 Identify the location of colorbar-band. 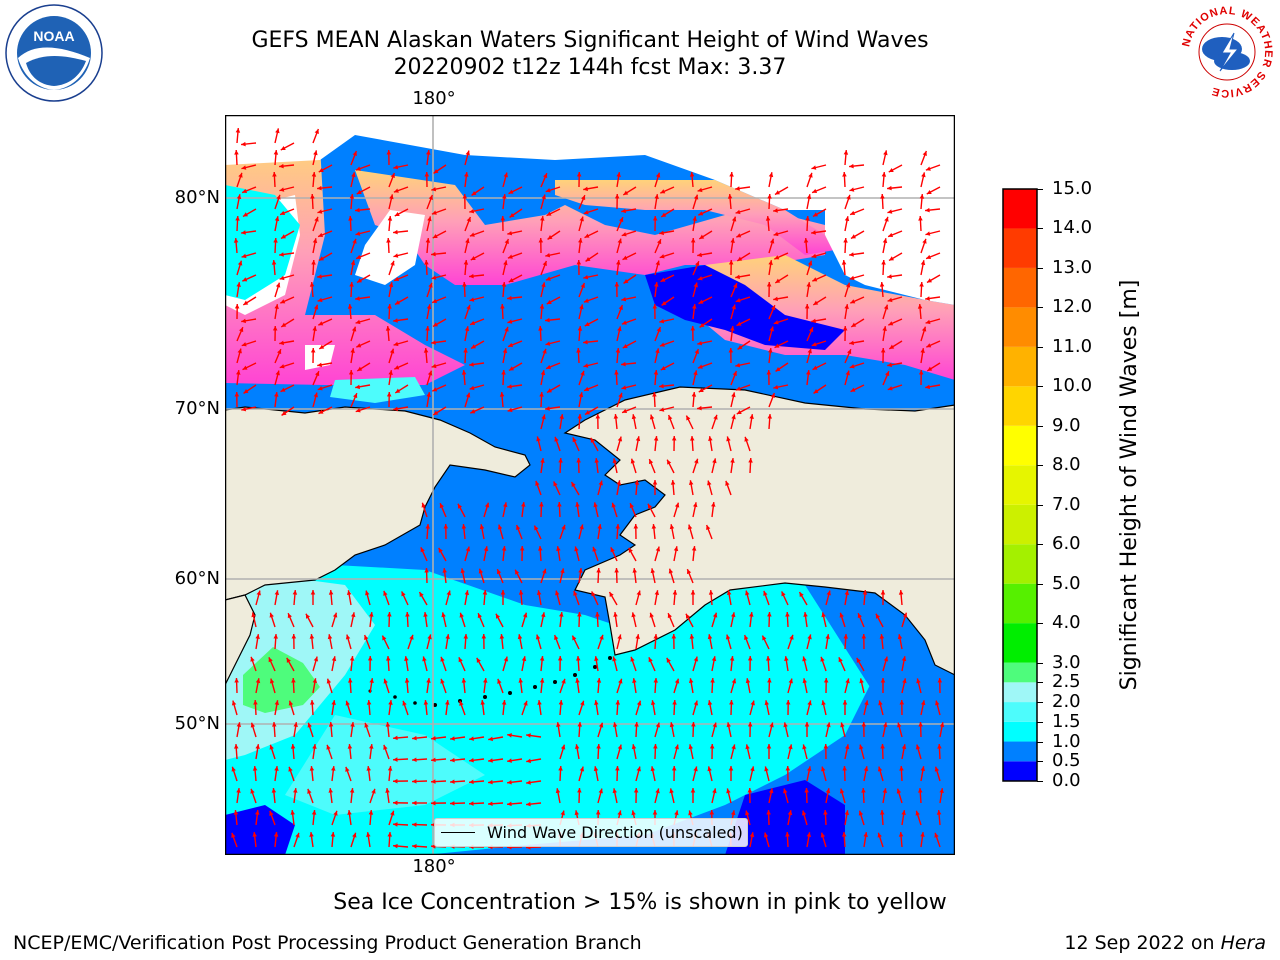
(1020, 751).